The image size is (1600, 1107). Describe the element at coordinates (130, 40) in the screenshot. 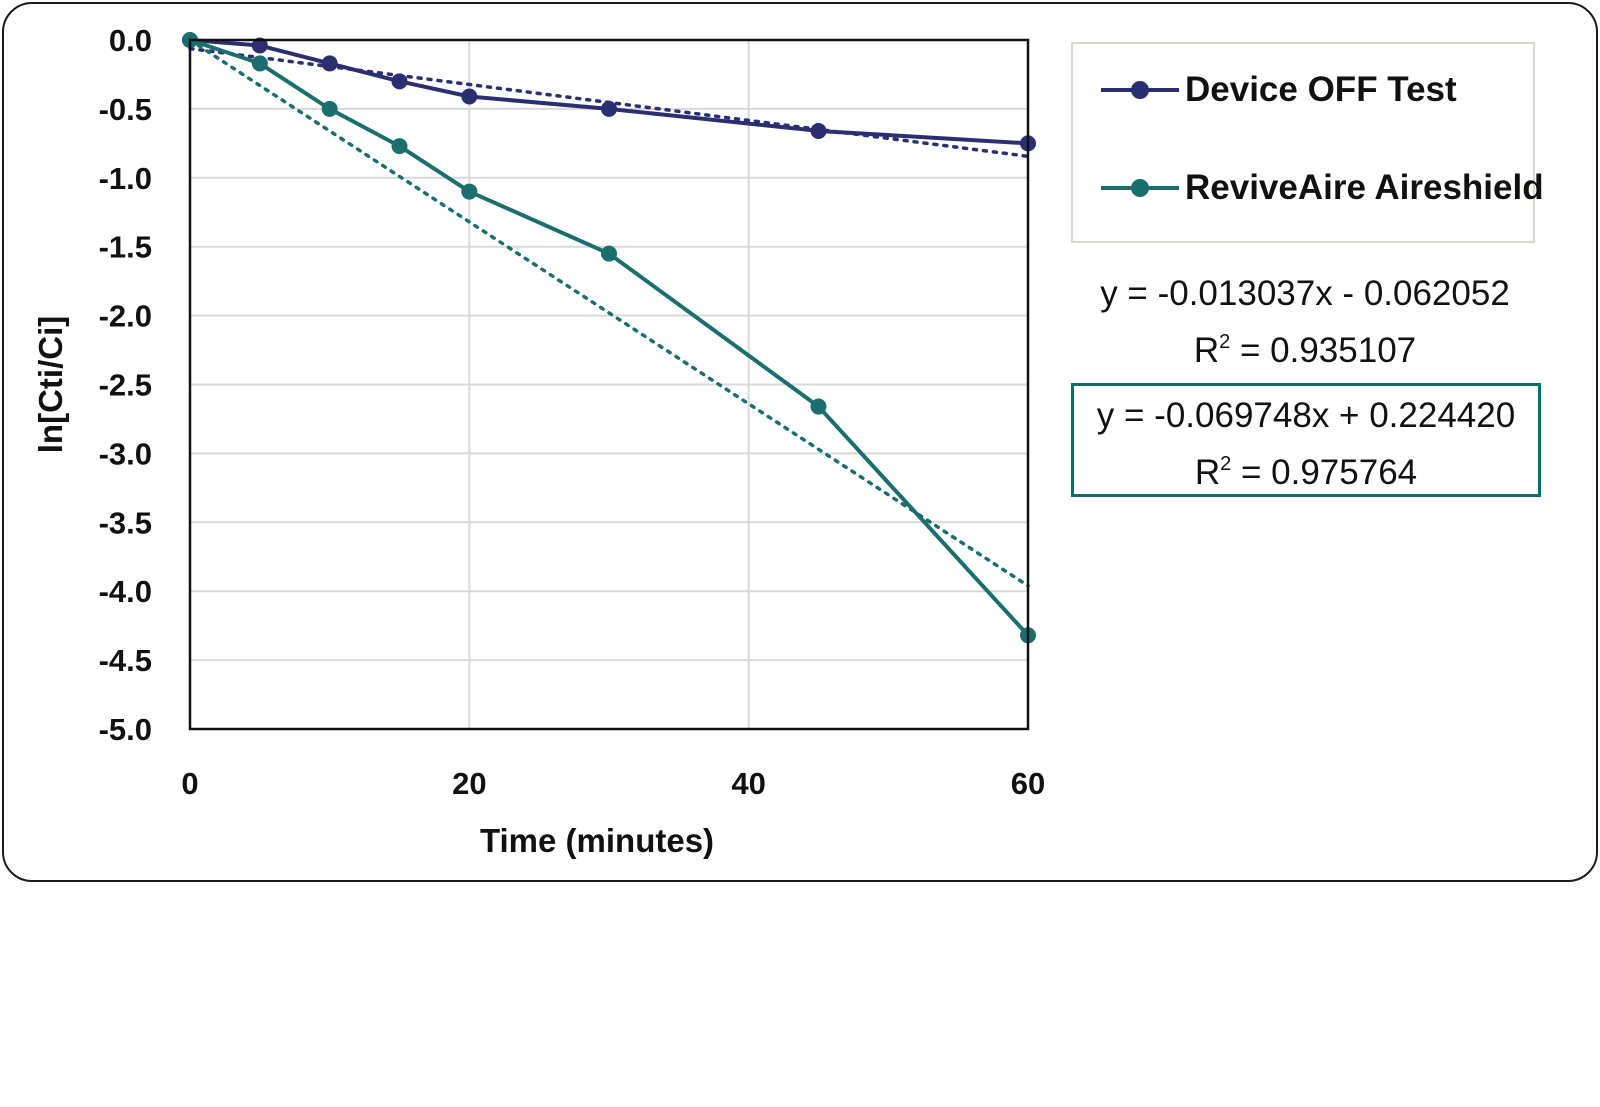

I see `y-tick-label: 0.0` at that location.